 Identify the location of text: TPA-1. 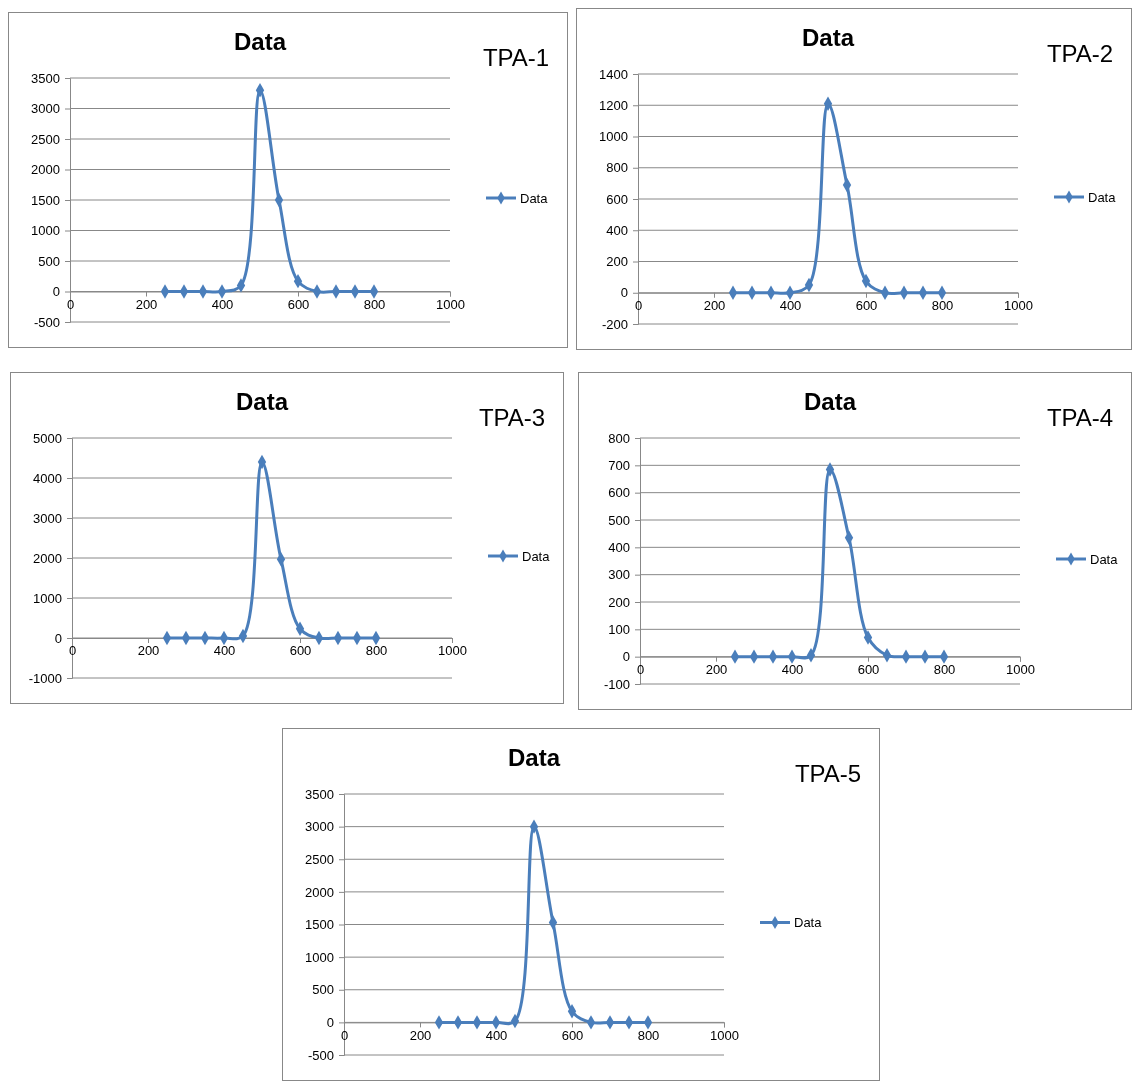
(516, 57).